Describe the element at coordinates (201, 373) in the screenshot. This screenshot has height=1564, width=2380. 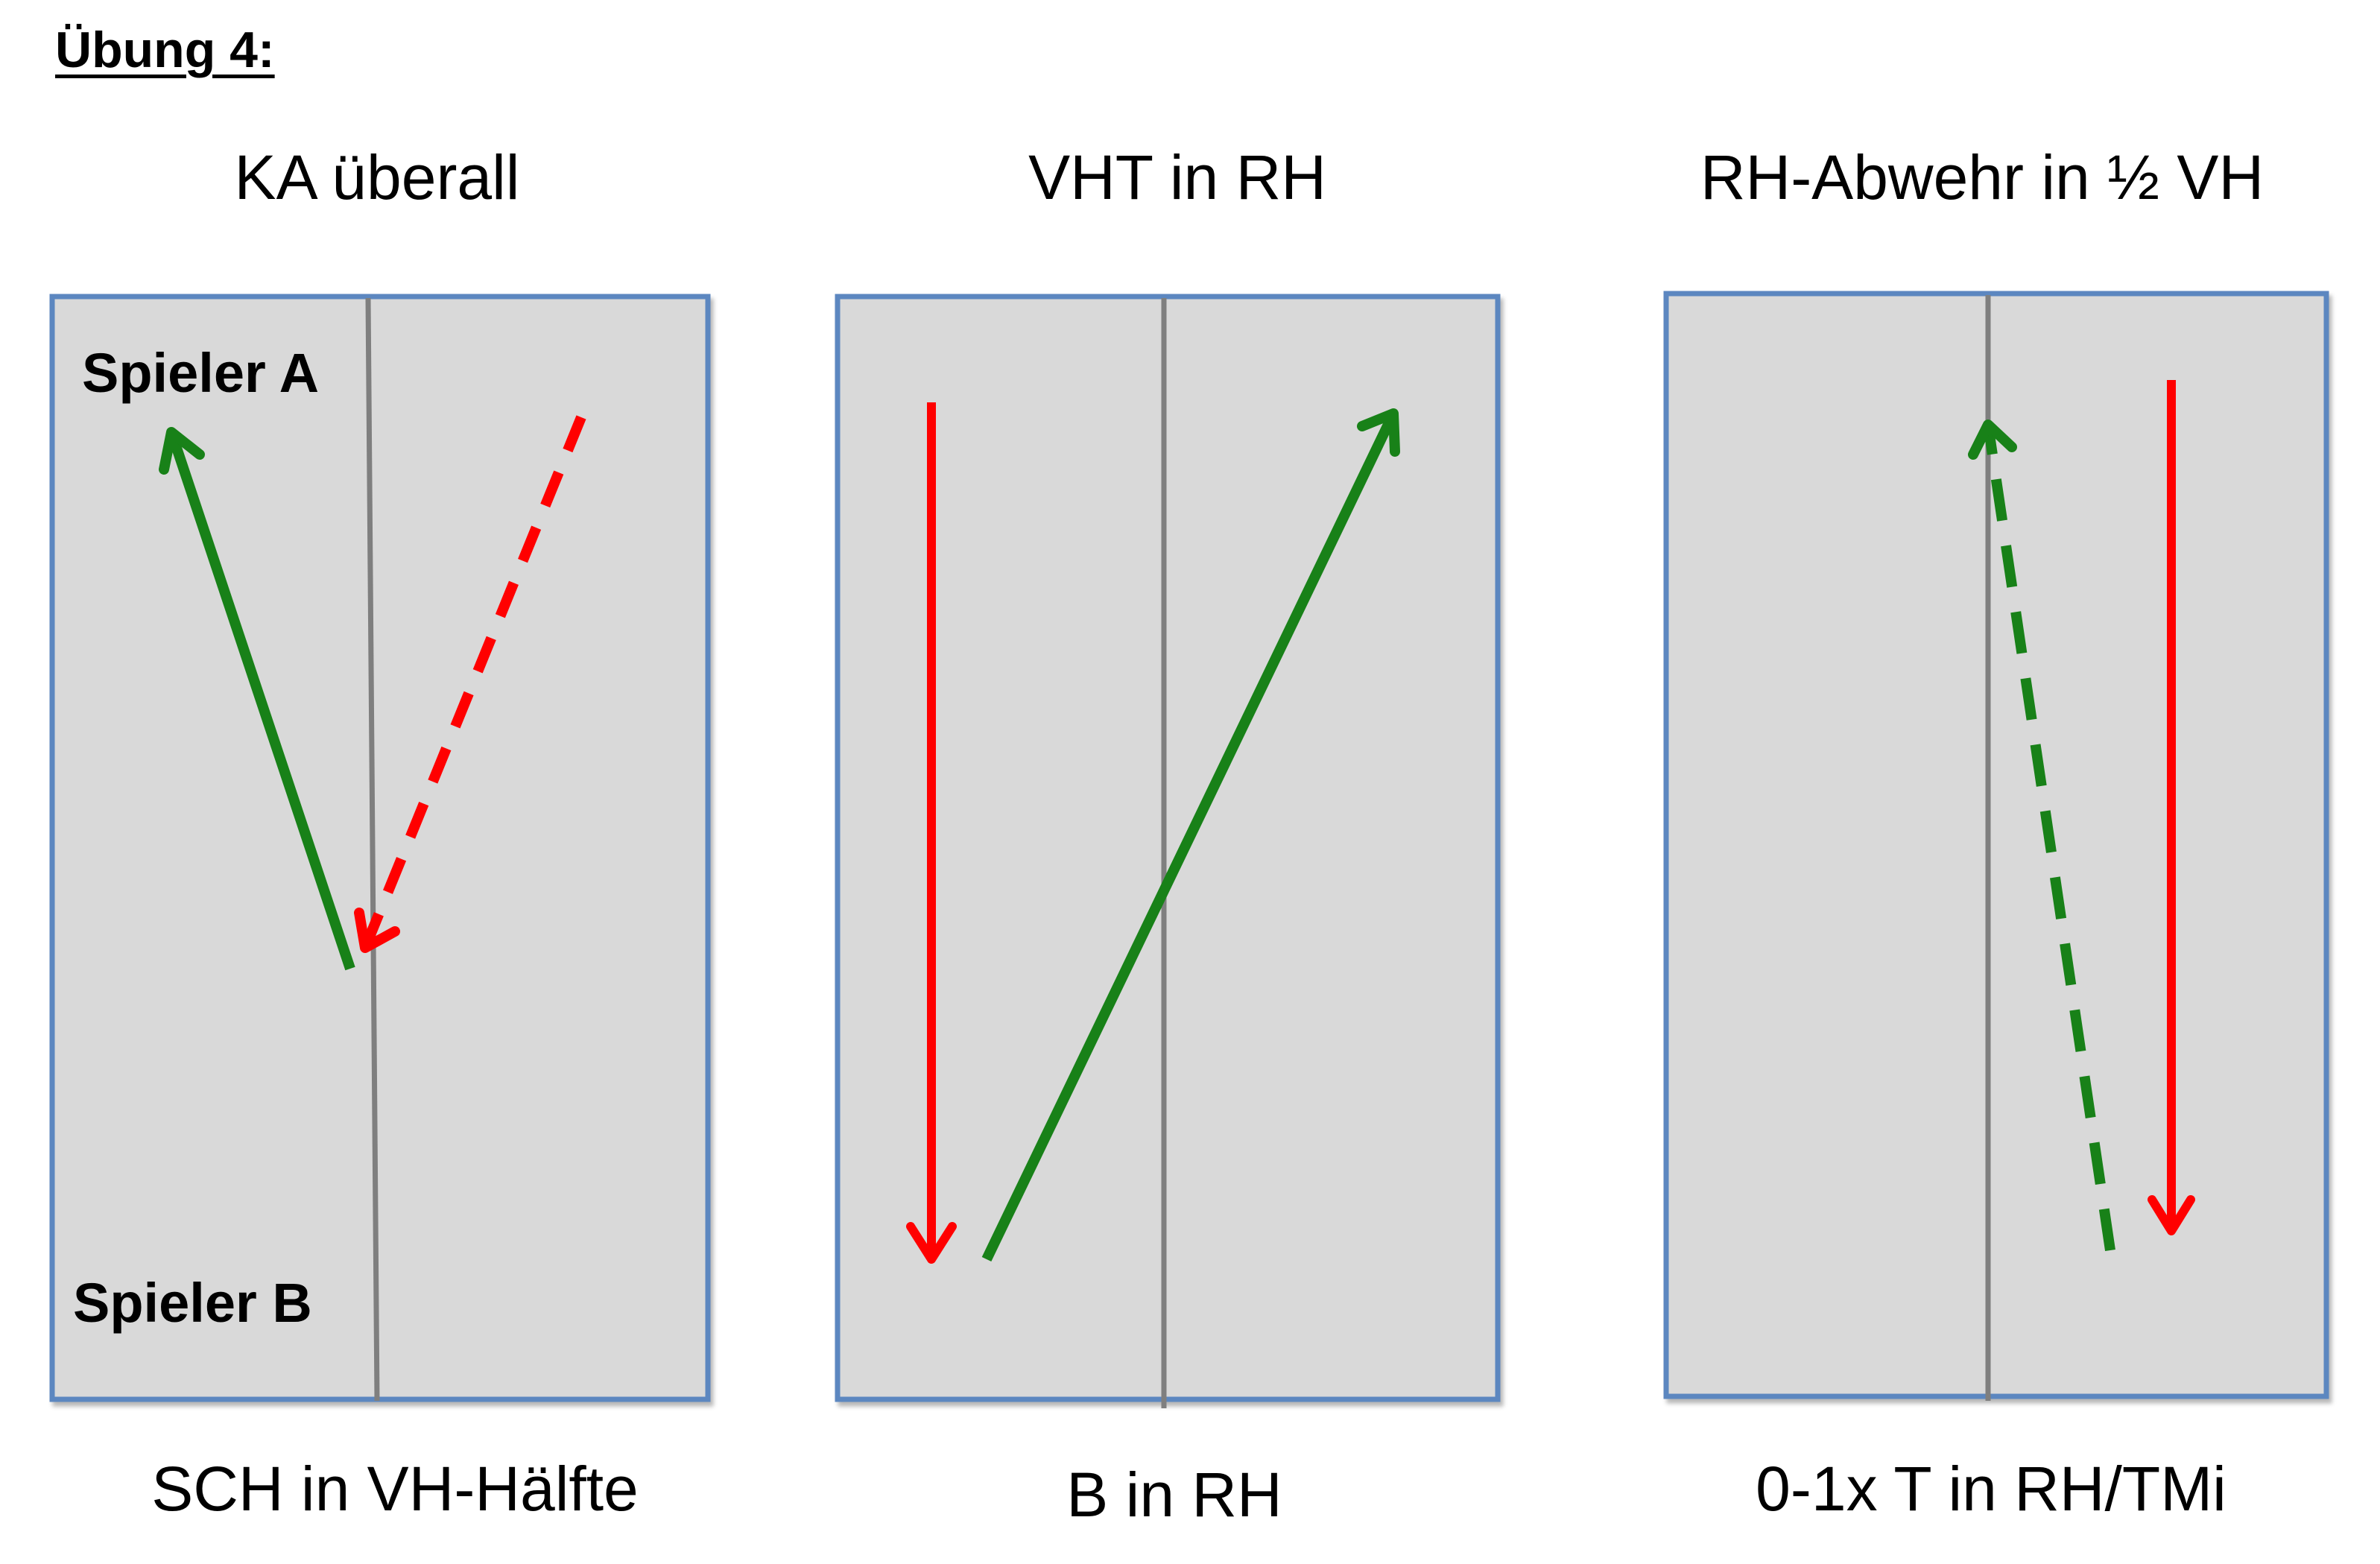
I see `player-a-label: Spieler A` at that location.